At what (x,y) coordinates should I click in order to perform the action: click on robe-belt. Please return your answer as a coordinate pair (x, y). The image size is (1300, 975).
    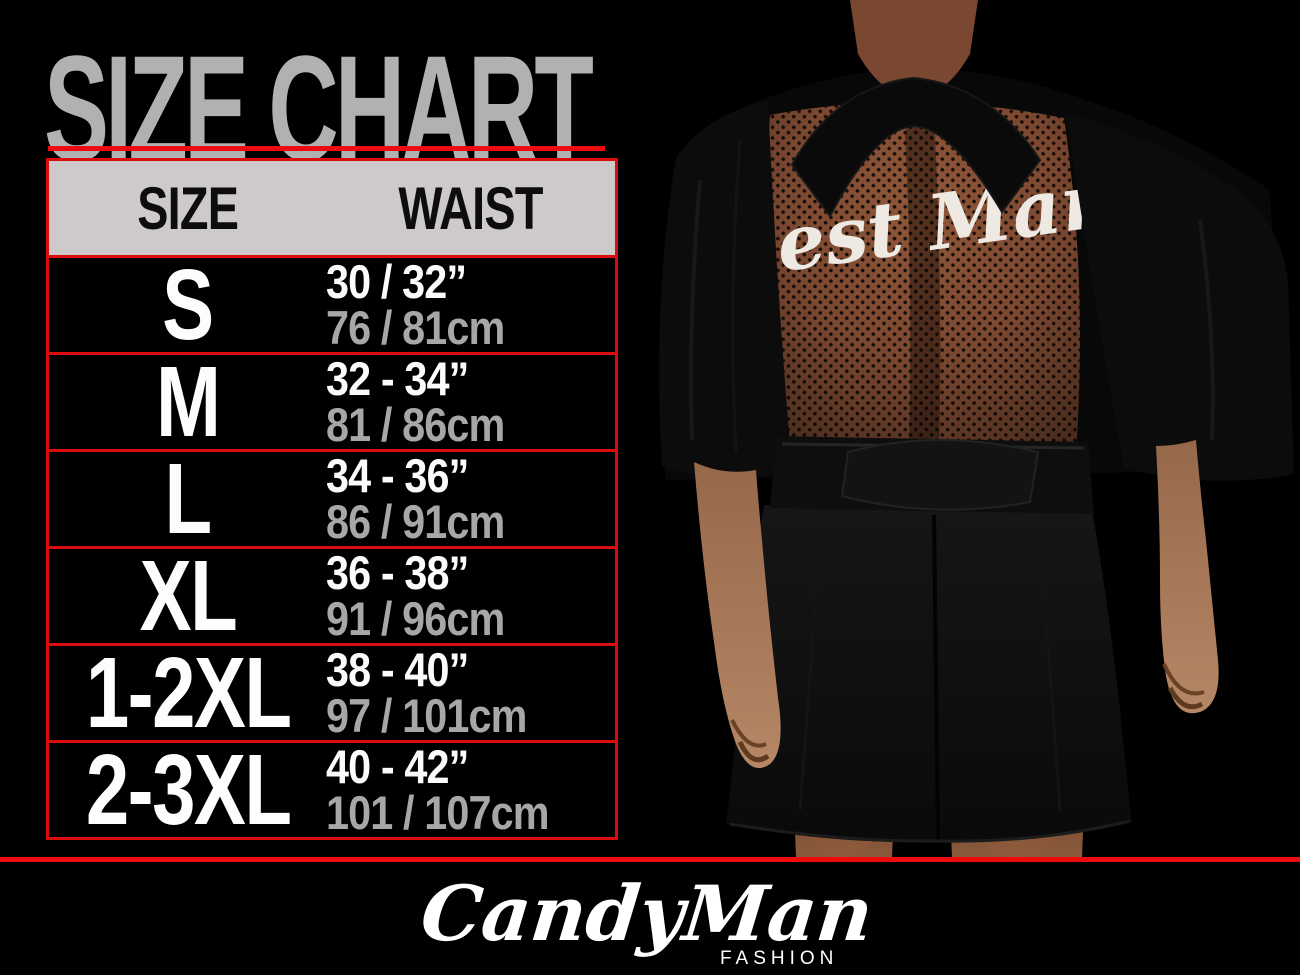
    Looking at the image, I should click on (932, 475).